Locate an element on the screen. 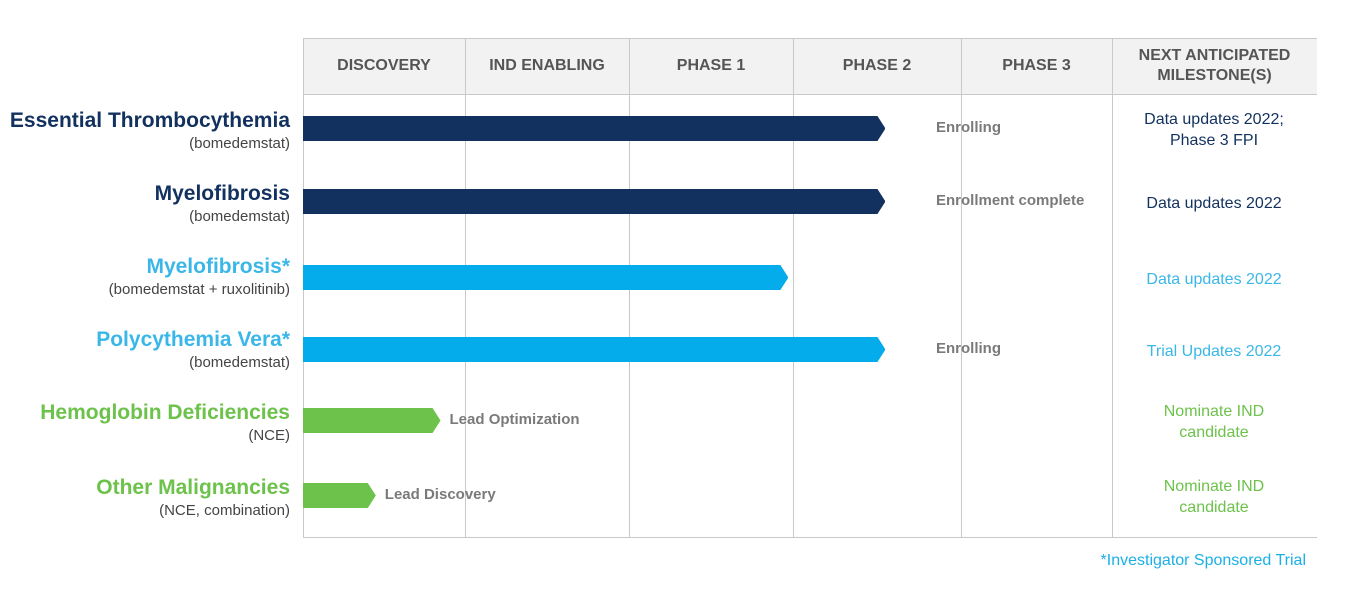  indication-name: Essential Thrombocythemia is located at coordinates (149, 120).